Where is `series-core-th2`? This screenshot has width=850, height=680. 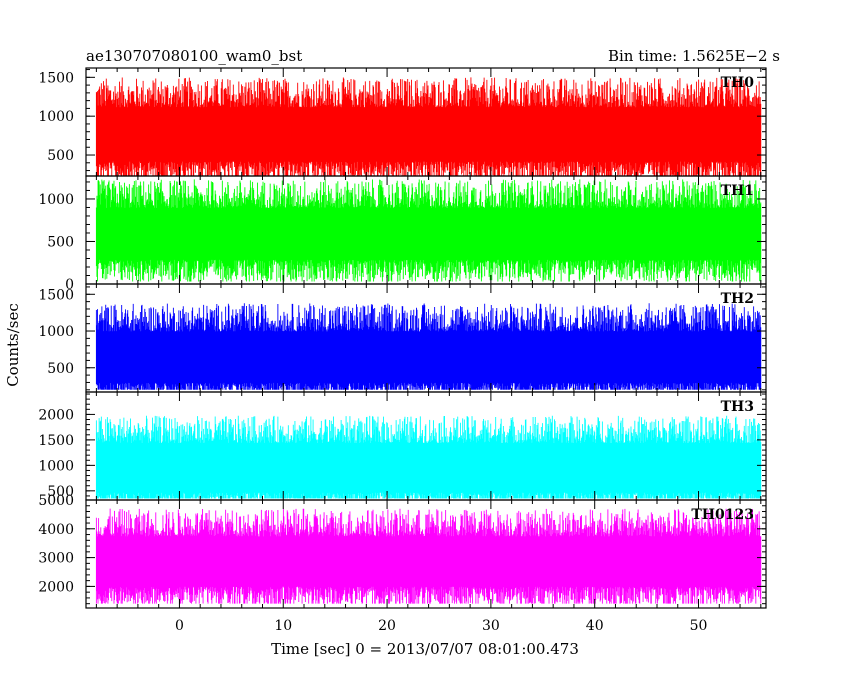
series-core-th2 is located at coordinates (428, 358).